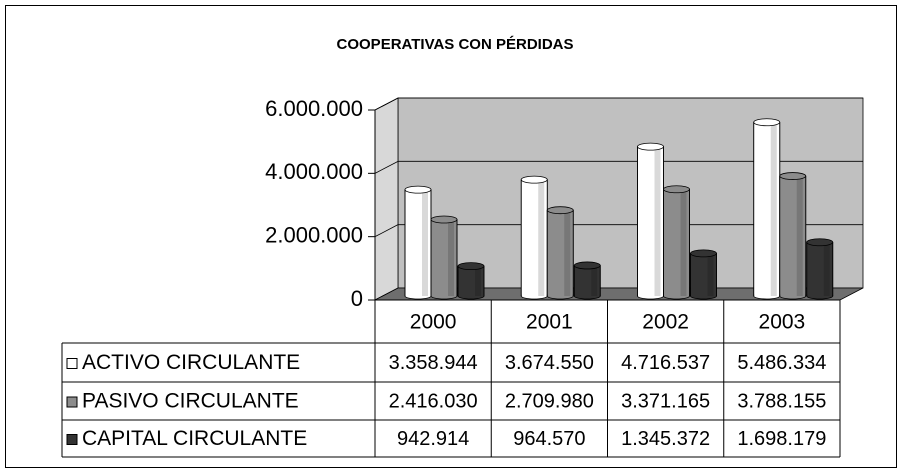  I want to click on side-wall, so click(386, 199).